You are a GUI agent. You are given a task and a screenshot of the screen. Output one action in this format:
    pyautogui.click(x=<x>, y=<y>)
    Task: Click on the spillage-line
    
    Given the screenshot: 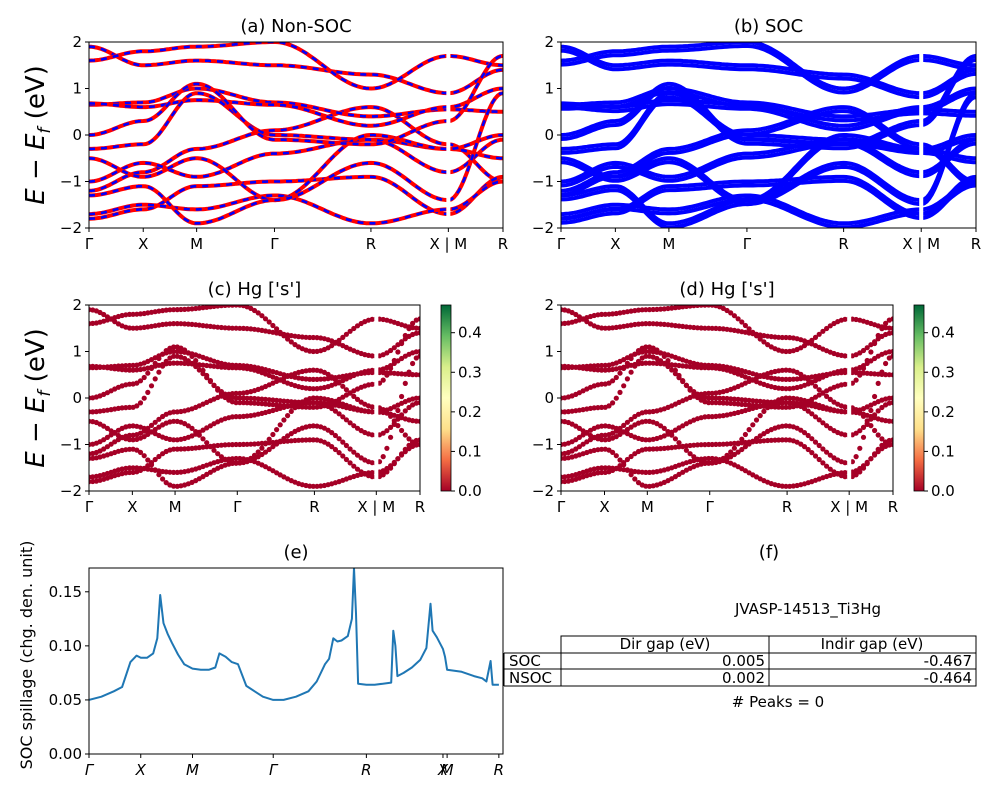 What is the action you would take?
    pyautogui.click(x=294, y=634)
    